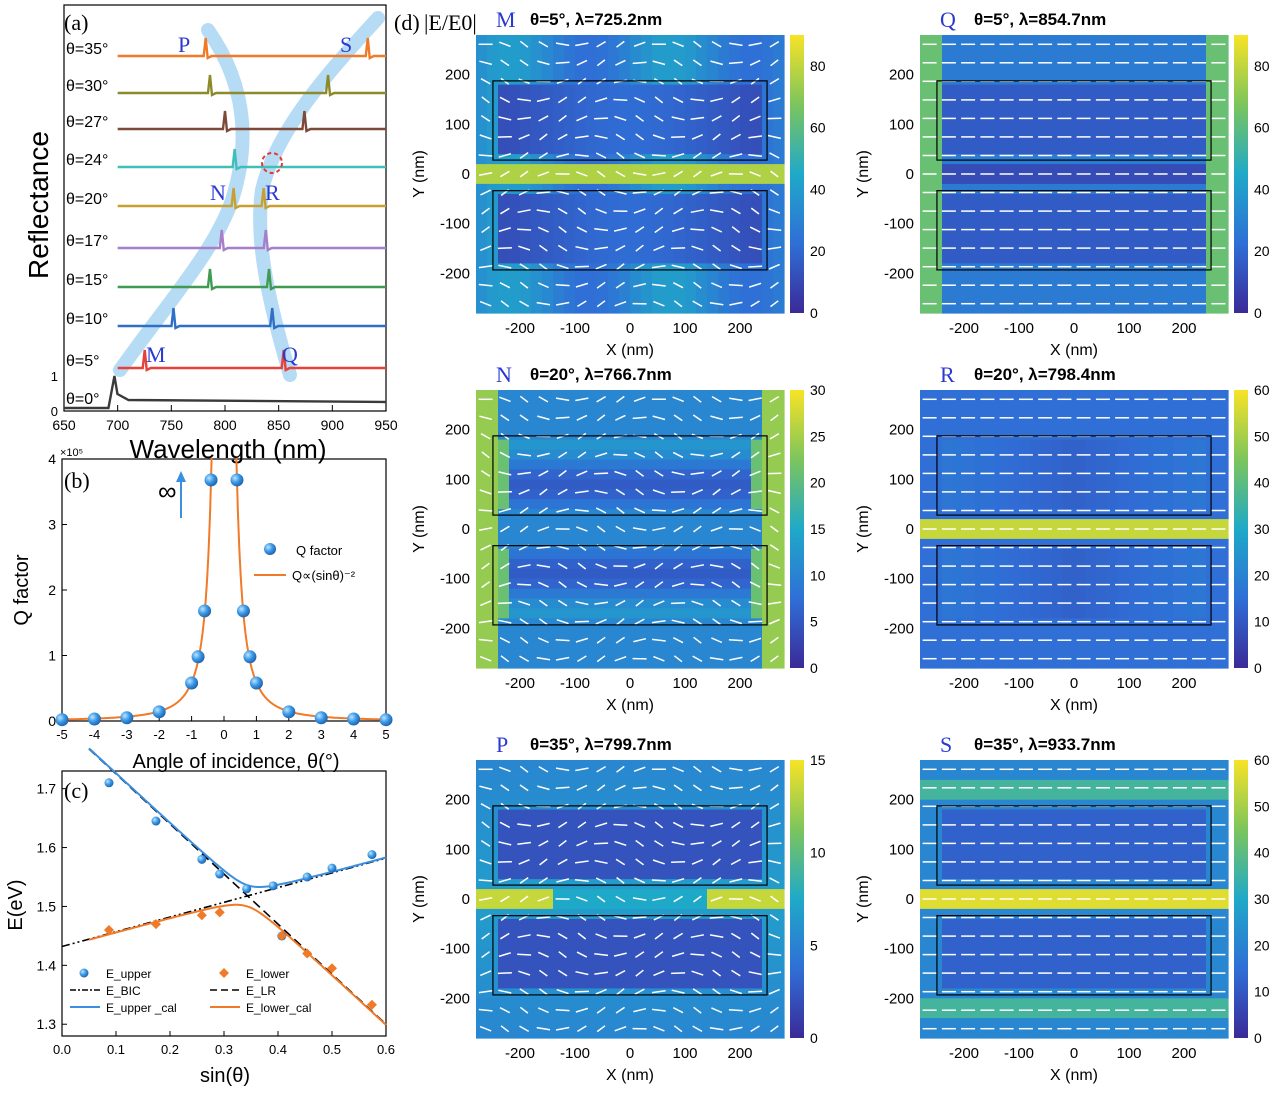  Describe the element at coordinates (596, 19) in the screenshot. I see `map-title: θ=5°, λ=725.2nm` at that location.